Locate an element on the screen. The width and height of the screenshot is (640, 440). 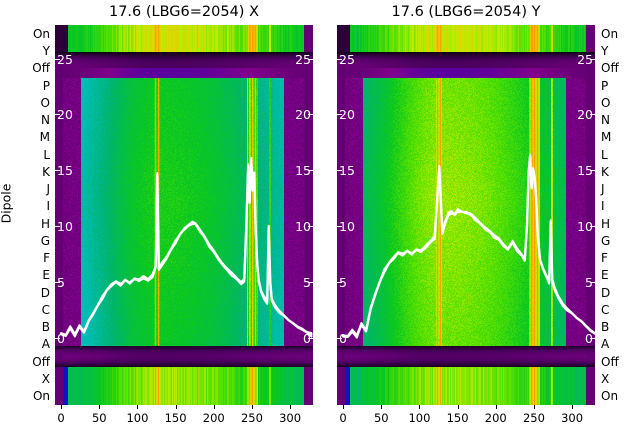
category-label: H is located at coordinates (606, 223).